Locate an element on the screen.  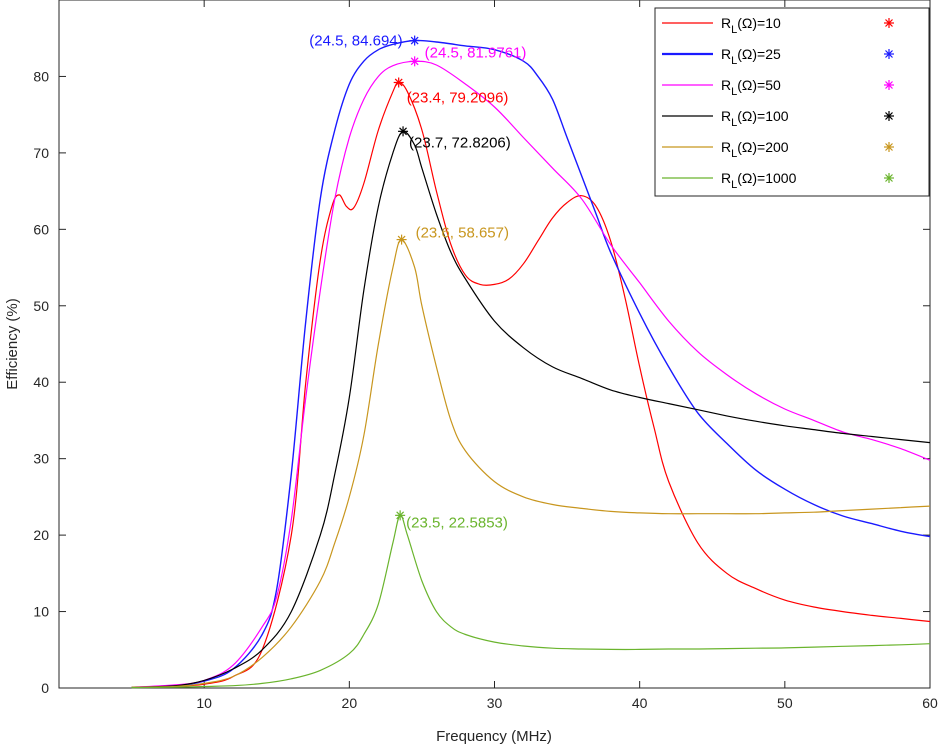
y-tick-label: 60 is located at coordinates (41, 229).